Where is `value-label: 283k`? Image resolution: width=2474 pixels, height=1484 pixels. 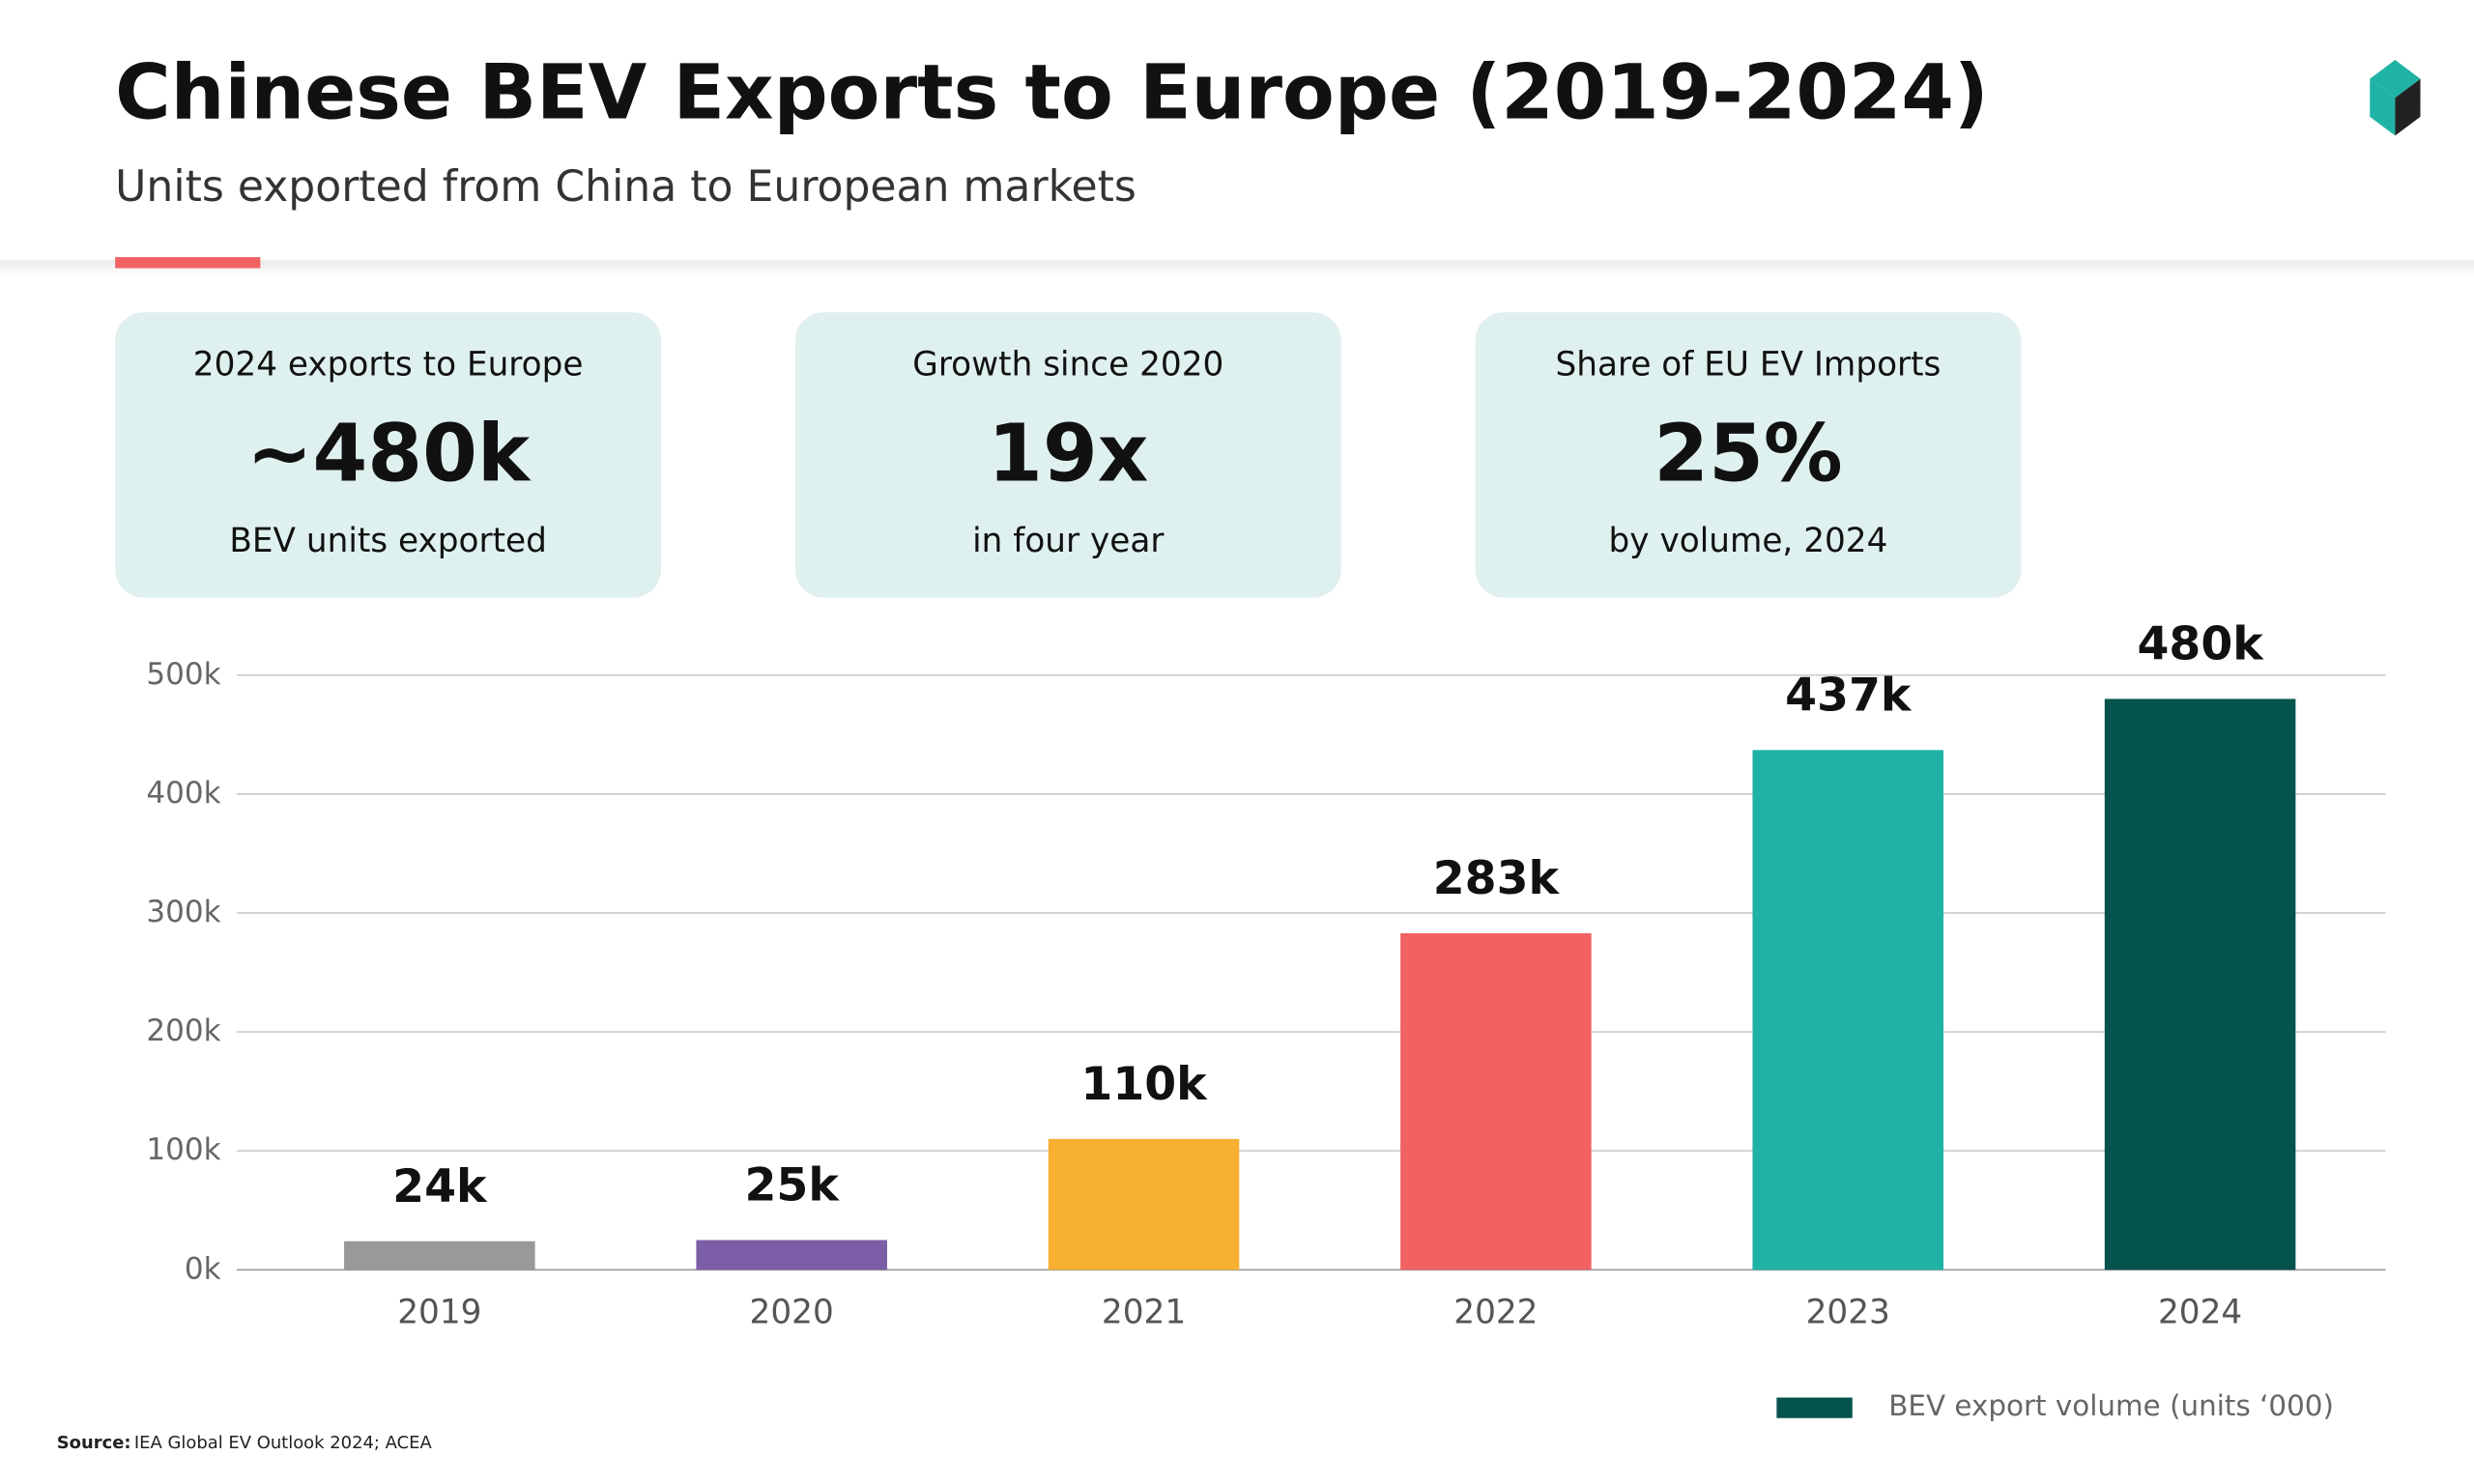 value-label: 283k is located at coordinates (1497, 879).